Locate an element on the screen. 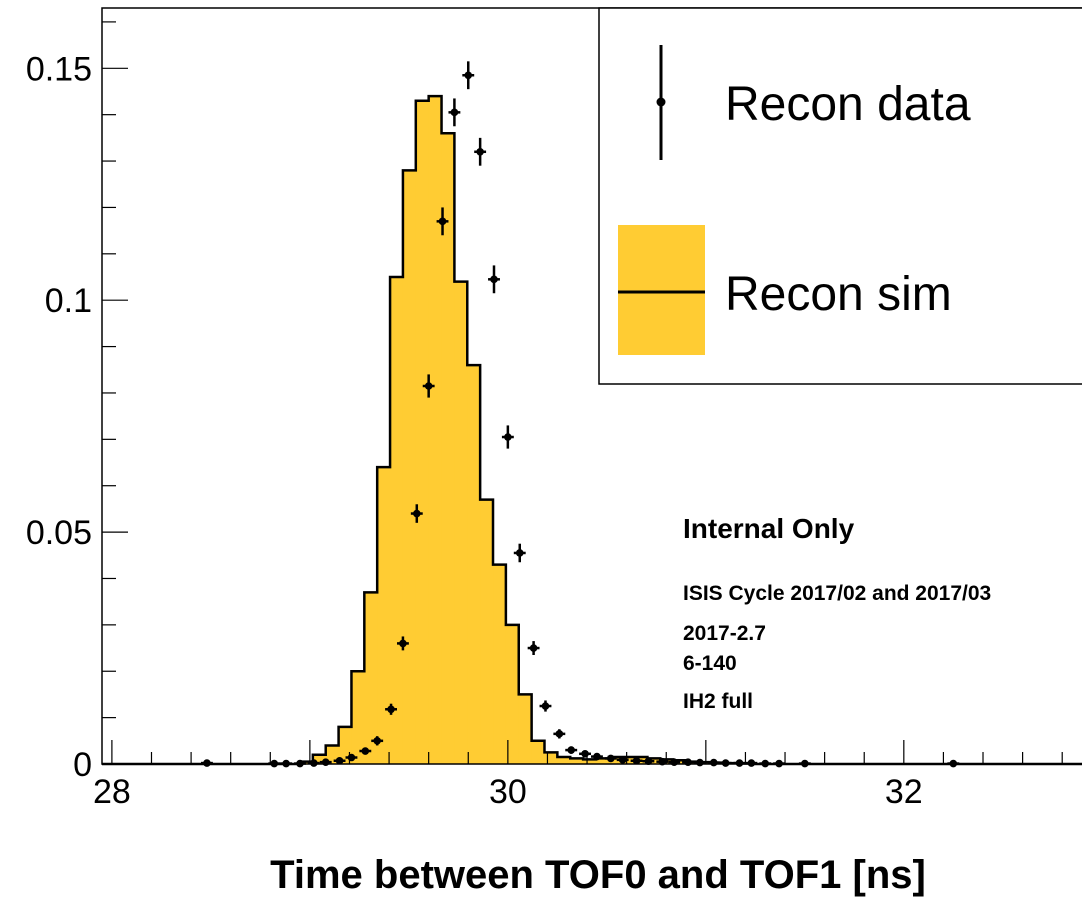  annotation-version: 2017-2.7 is located at coordinates (724, 633).